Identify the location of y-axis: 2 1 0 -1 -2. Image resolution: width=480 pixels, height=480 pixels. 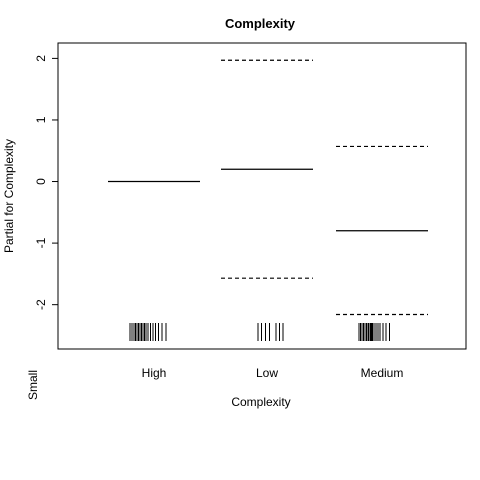
(46, 182).